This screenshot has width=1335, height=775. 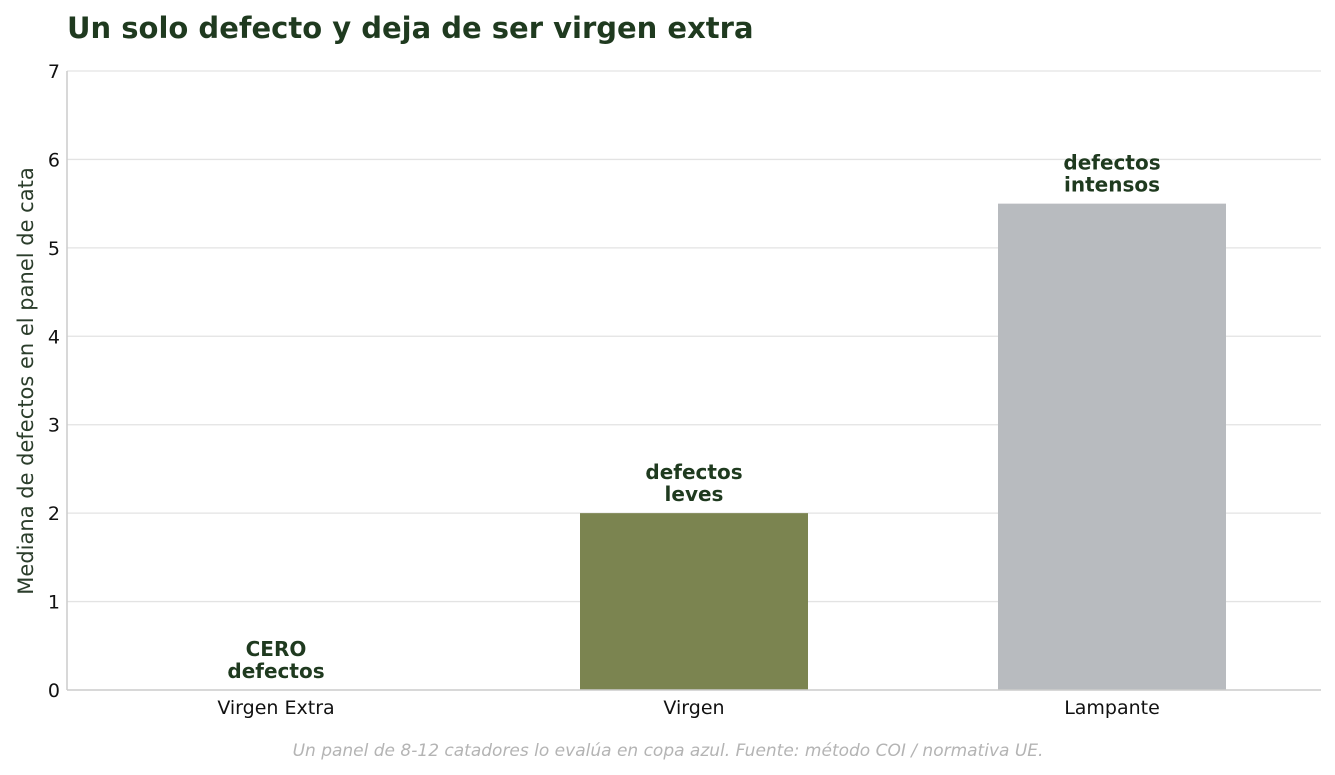 What do you see at coordinates (54, 691) in the screenshot?
I see `y-tick-label: 0` at bounding box center [54, 691].